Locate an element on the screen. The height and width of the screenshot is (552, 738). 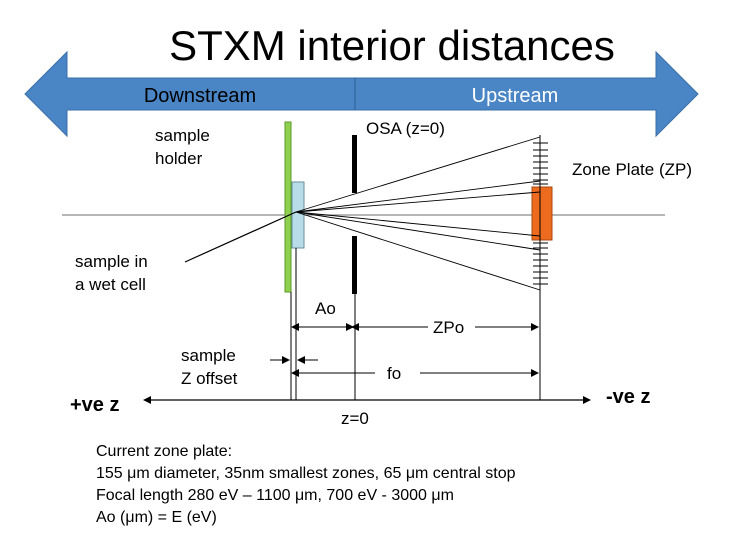
sample-holder-label-1: sample is located at coordinates (182, 135).